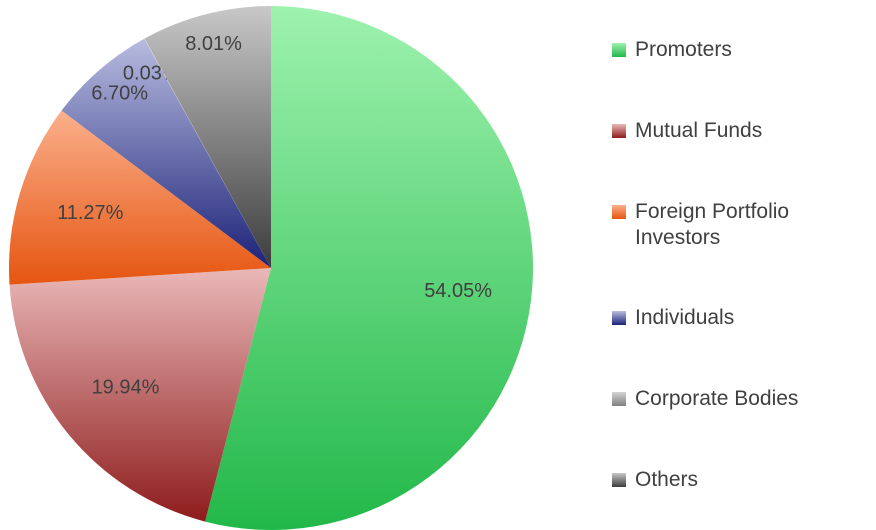  I want to click on legend-label: Mutual Funds, so click(699, 130).